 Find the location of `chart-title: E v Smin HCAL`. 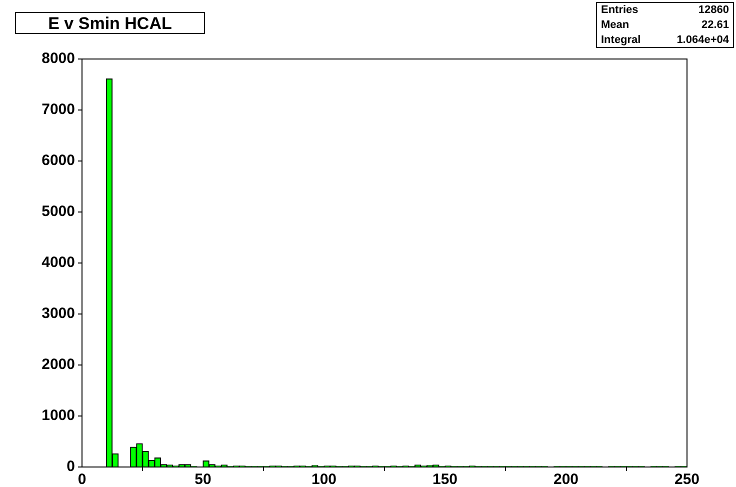

chart-title: E v Smin HCAL is located at coordinates (110, 23).